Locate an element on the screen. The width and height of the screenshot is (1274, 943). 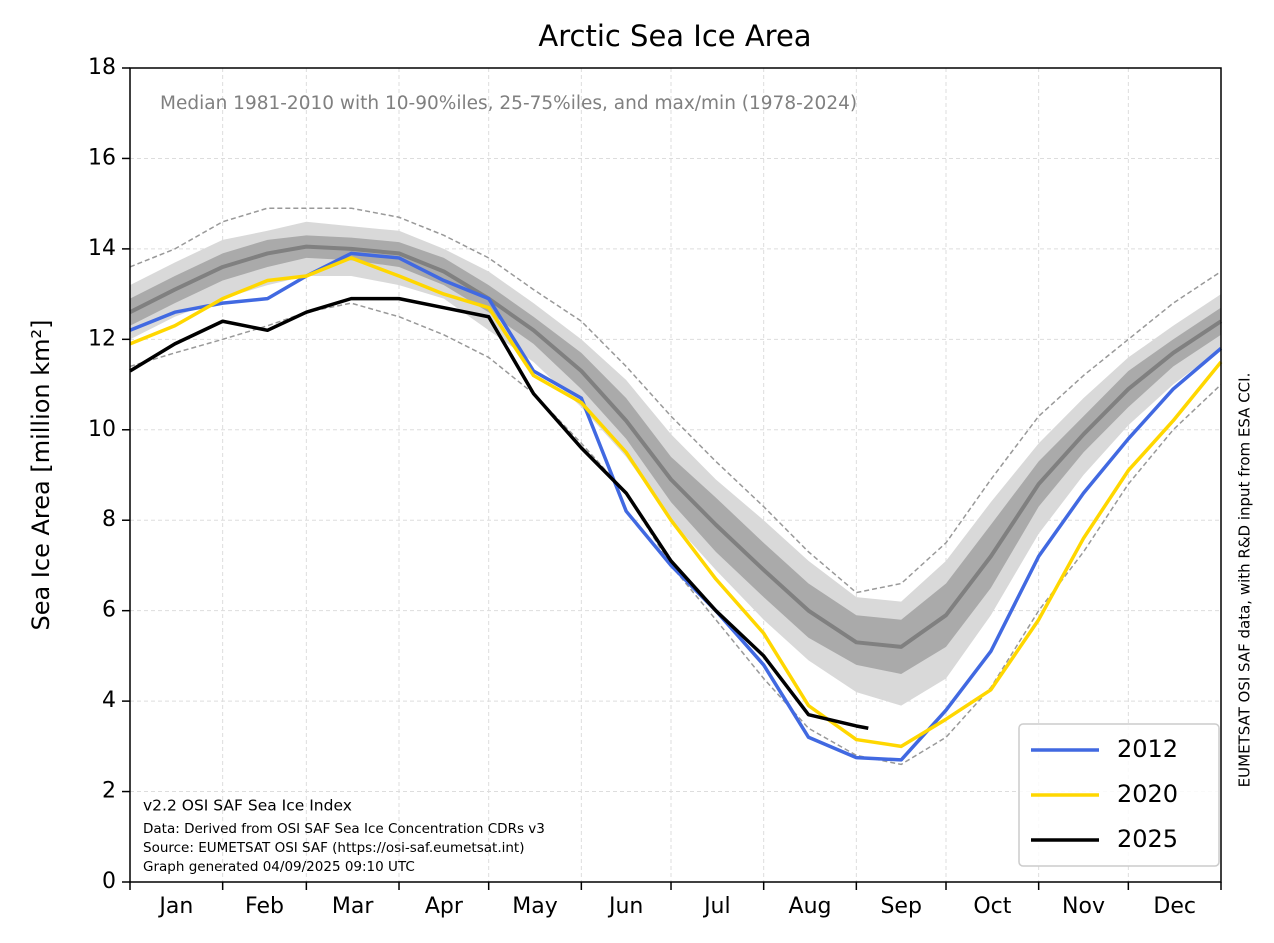
x-tick-label: May is located at coordinates (534, 906).